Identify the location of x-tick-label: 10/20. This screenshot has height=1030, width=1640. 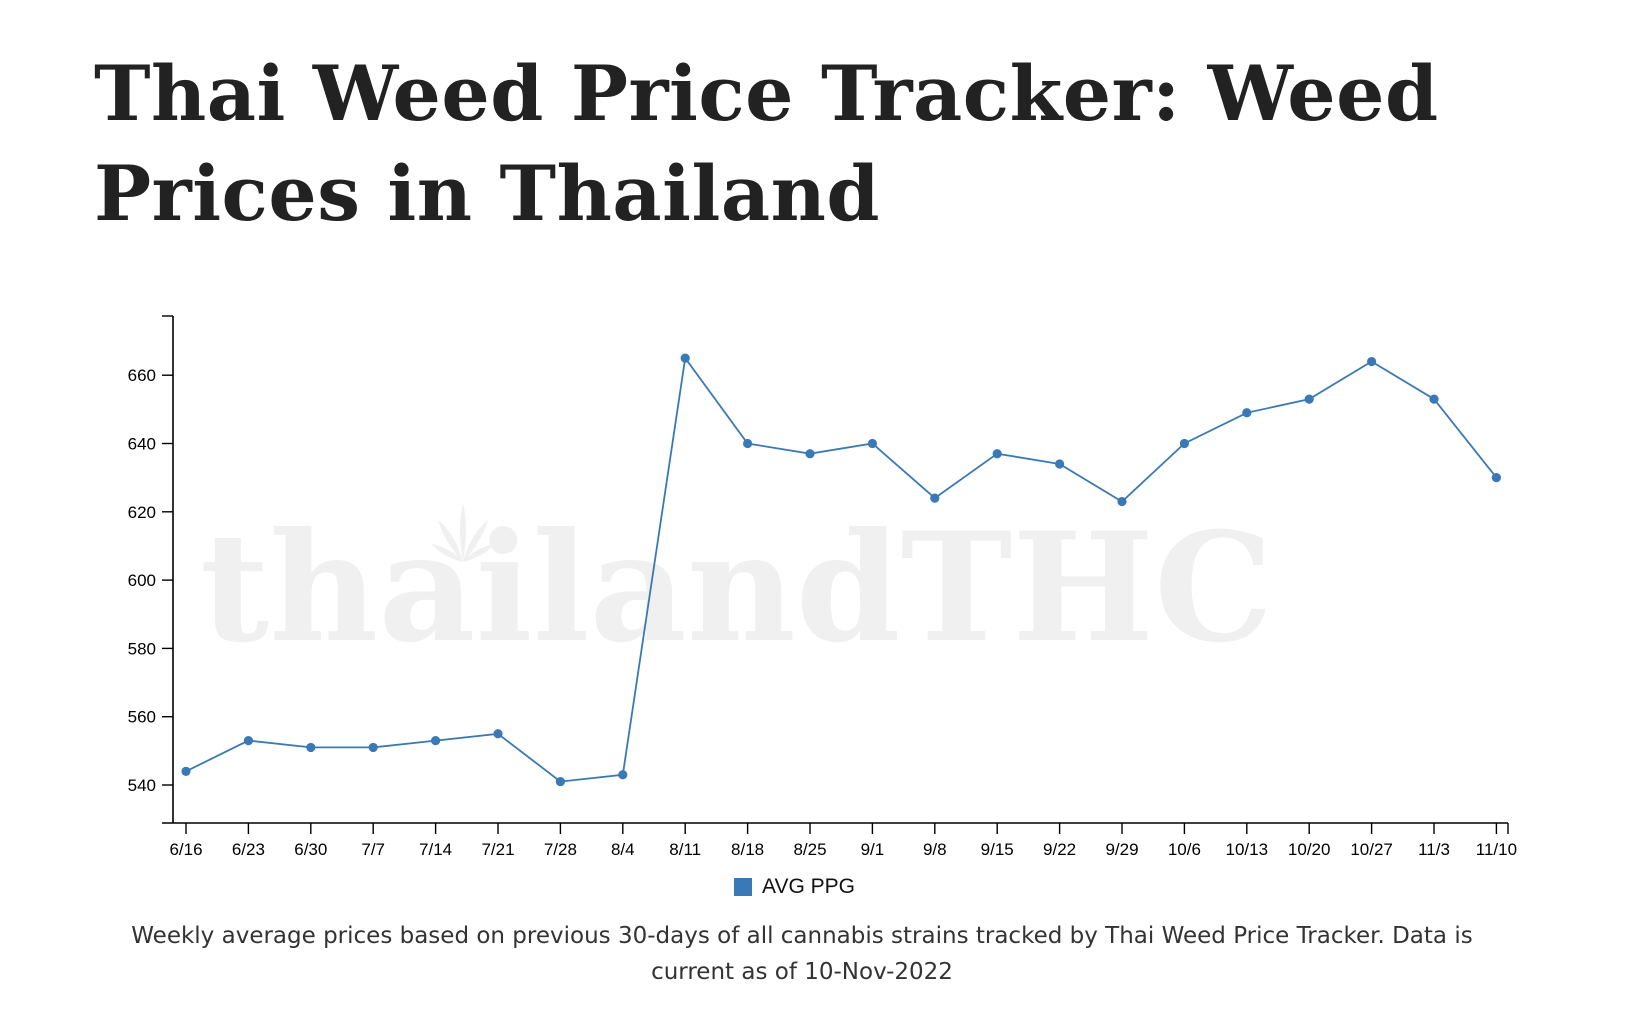
(1309, 849).